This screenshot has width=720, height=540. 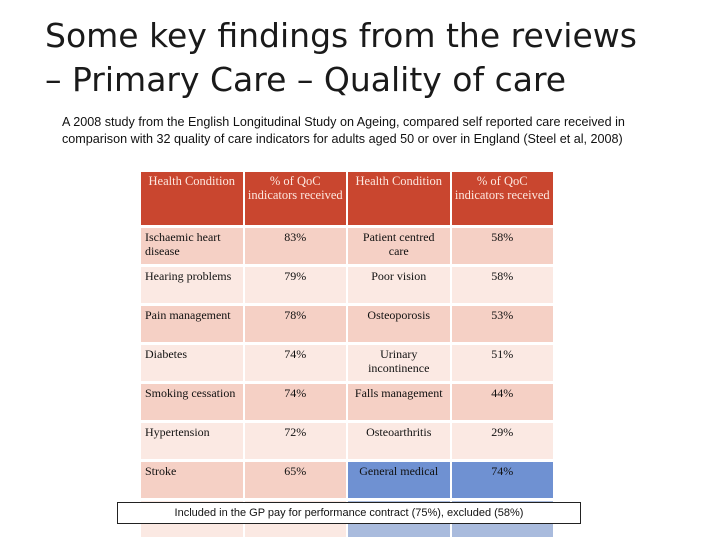 I want to click on condition-cell: Osteoarthritis, so click(x=399, y=442).